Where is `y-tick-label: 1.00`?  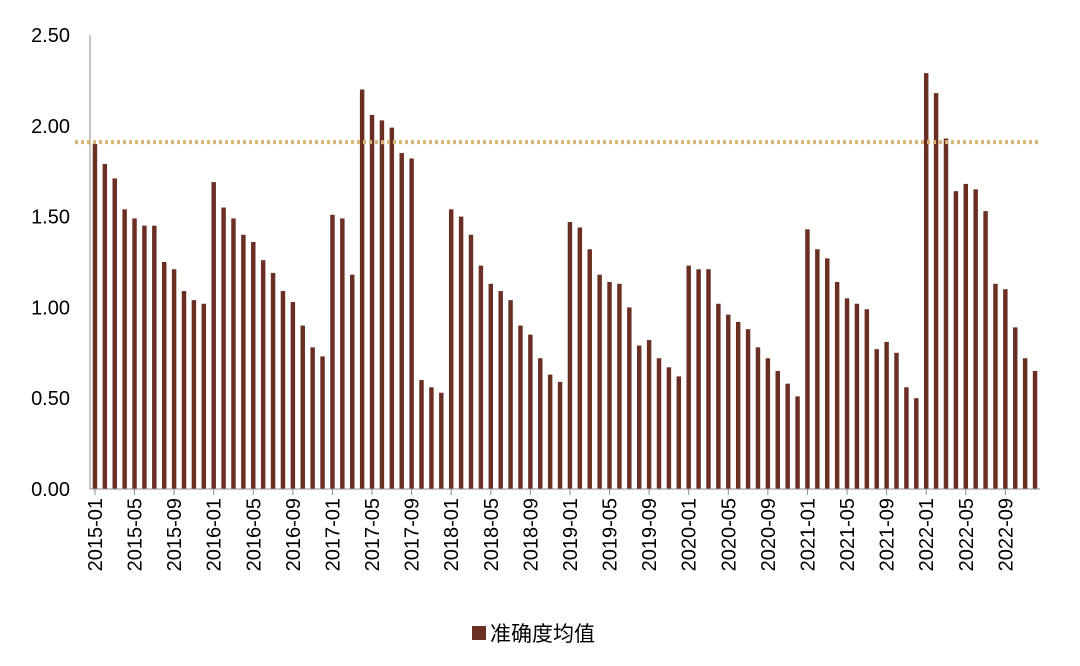
y-tick-label: 1.00 is located at coordinates (50, 308).